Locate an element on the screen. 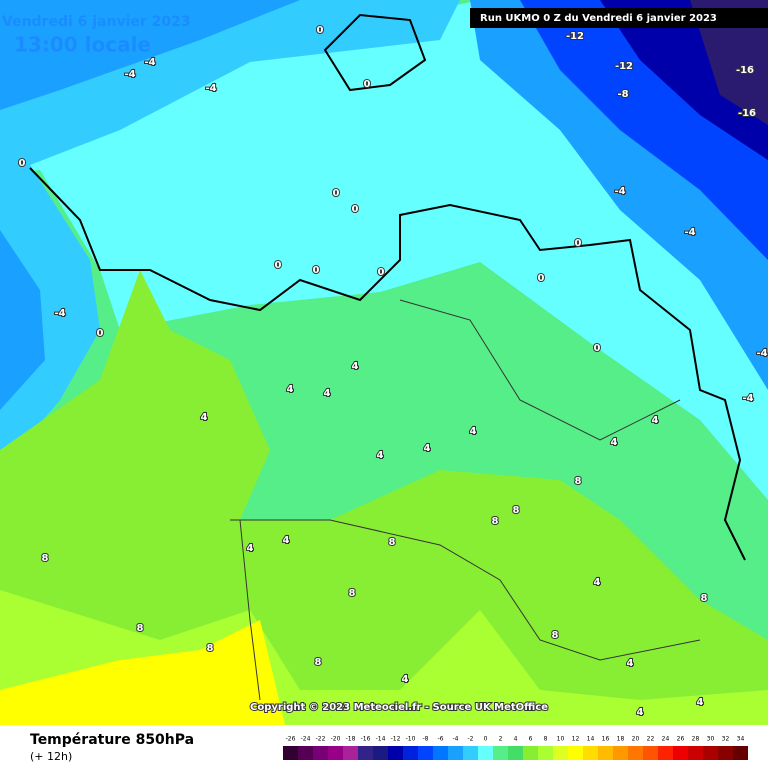  legend-value: -4 is located at coordinates (456, 739).